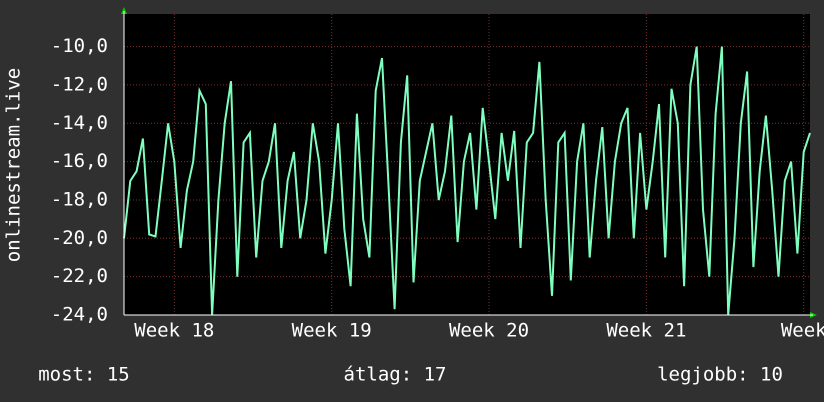 The image size is (824, 402). Describe the element at coordinates (79, 315) in the screenshot. I see `y-tick-label: -24,0` at that location.